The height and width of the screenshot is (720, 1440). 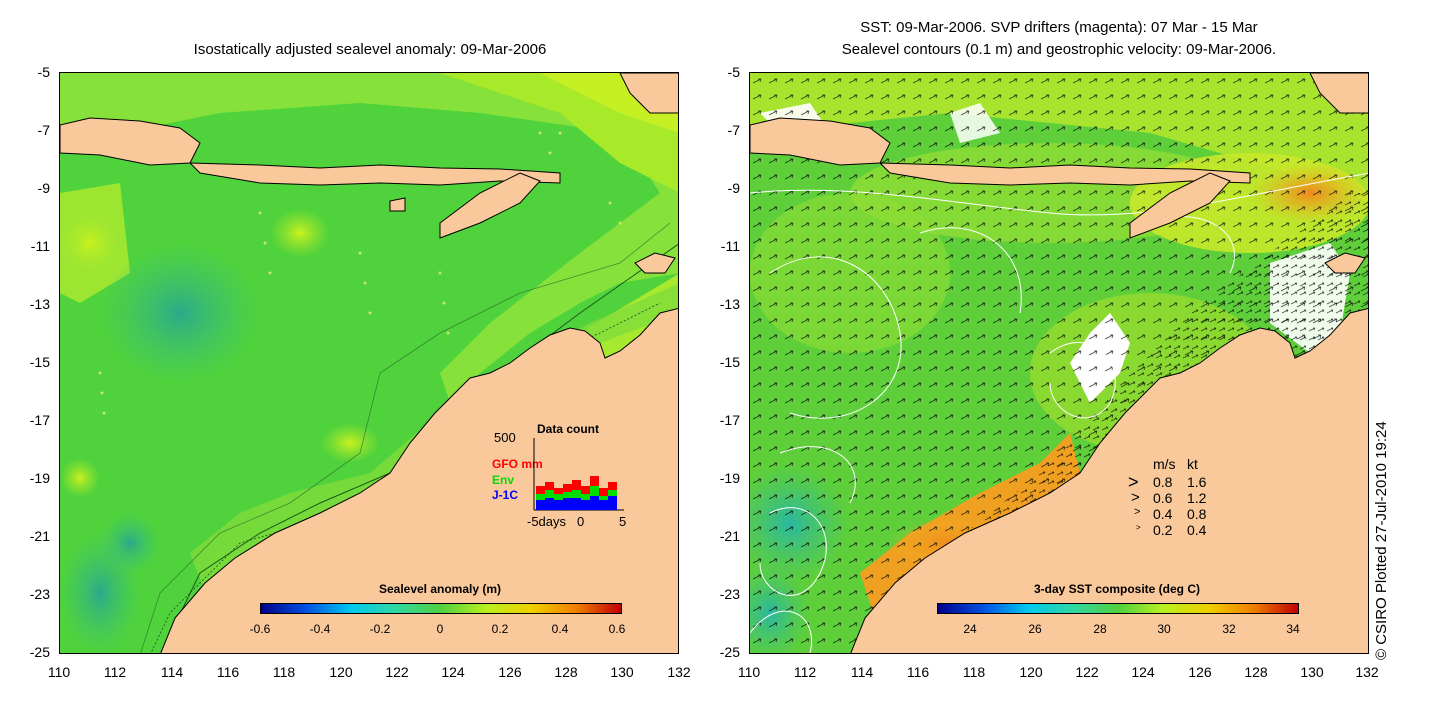 I want to click on sst-colorbar, so click(x=1118, y=608).